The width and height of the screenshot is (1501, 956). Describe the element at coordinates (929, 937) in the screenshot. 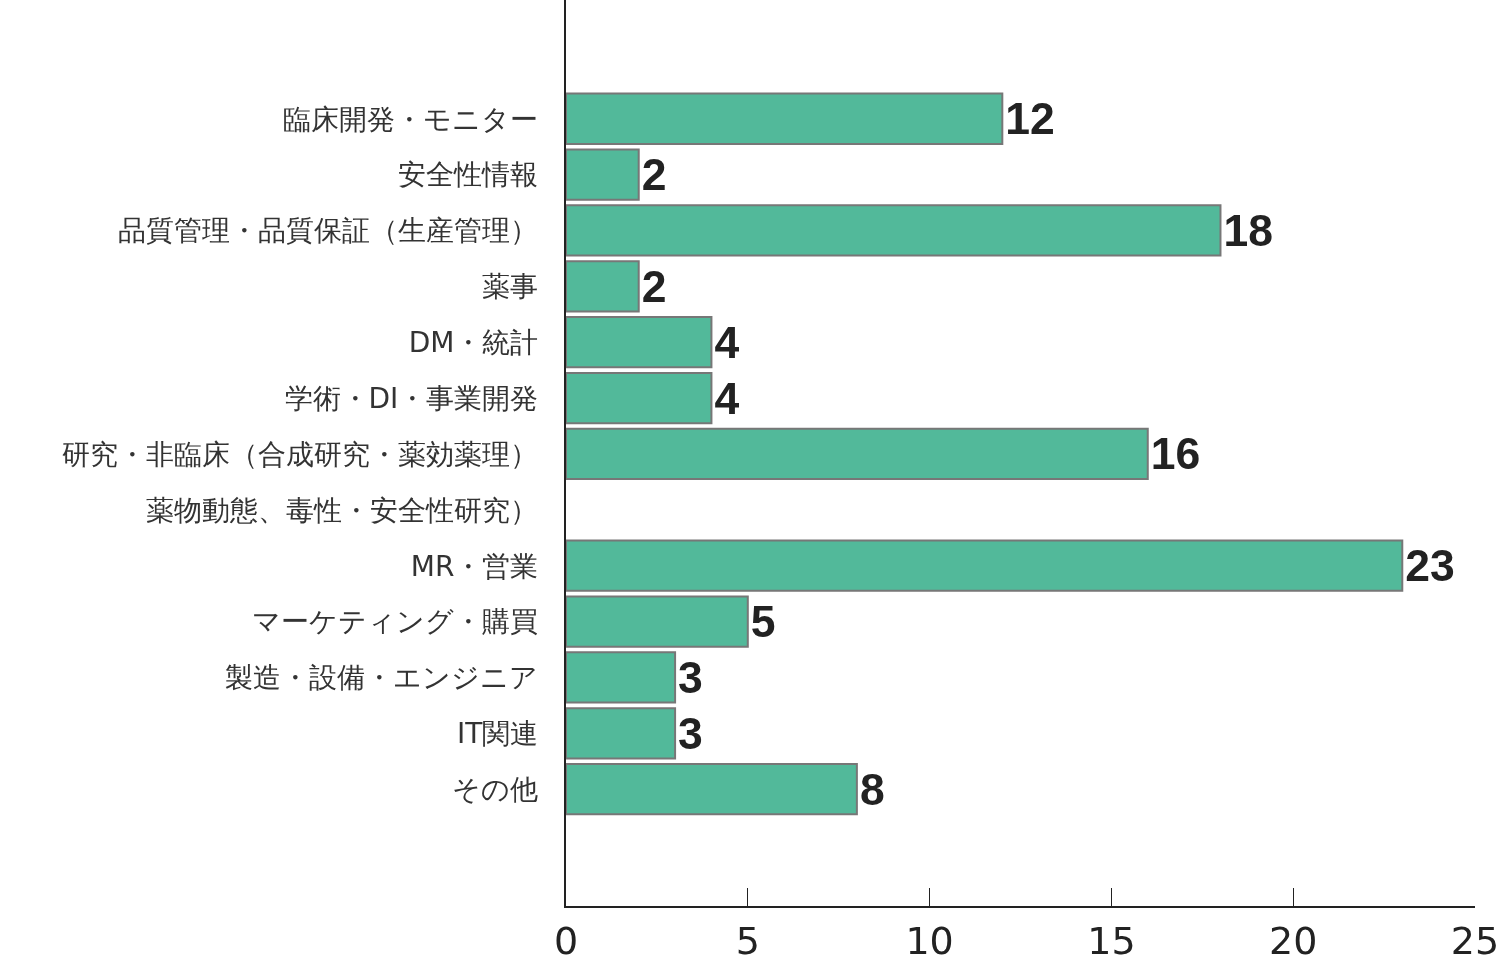

I see `x-tick-label: 10` at that location.